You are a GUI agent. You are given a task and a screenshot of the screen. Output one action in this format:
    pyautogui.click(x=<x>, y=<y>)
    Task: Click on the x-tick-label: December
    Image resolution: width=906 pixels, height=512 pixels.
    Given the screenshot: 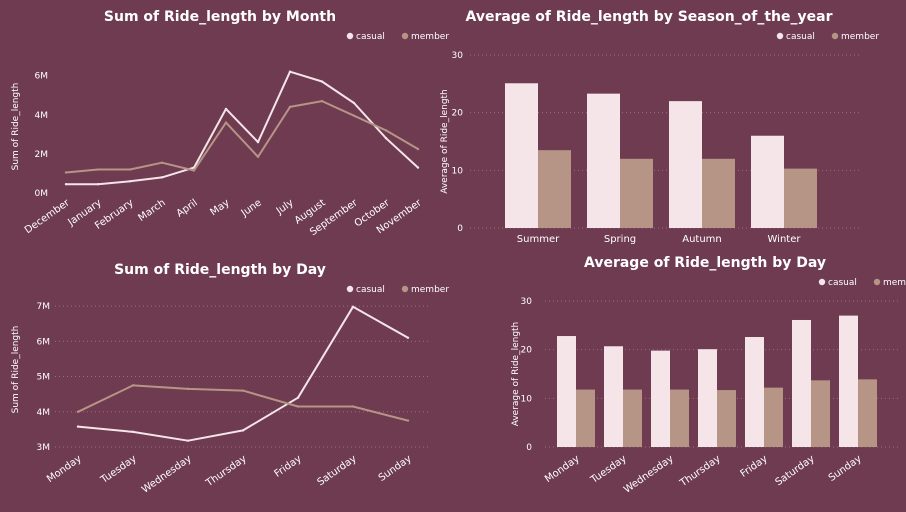 What is the action you would take?
    pyautogui.click(x=48, y=216)
    